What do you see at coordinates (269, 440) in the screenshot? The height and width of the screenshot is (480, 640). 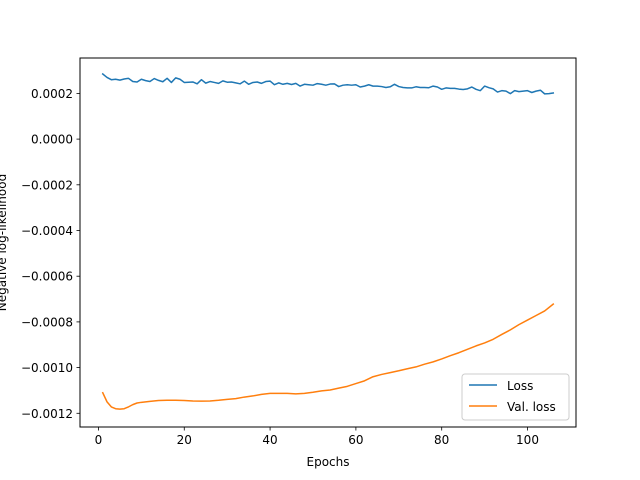 I see `x-tick-label: 40` at bounding box center [269, 440].